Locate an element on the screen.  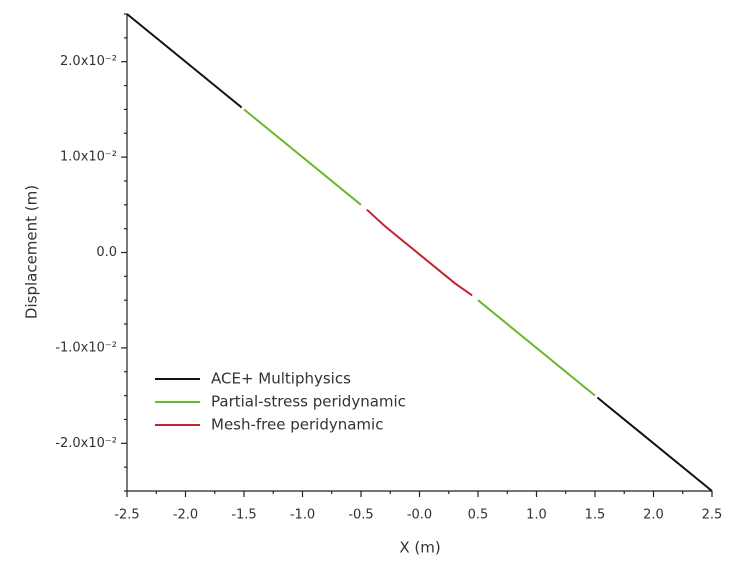
x-tick-label: -1.5 is located at coordinates (243, 515).